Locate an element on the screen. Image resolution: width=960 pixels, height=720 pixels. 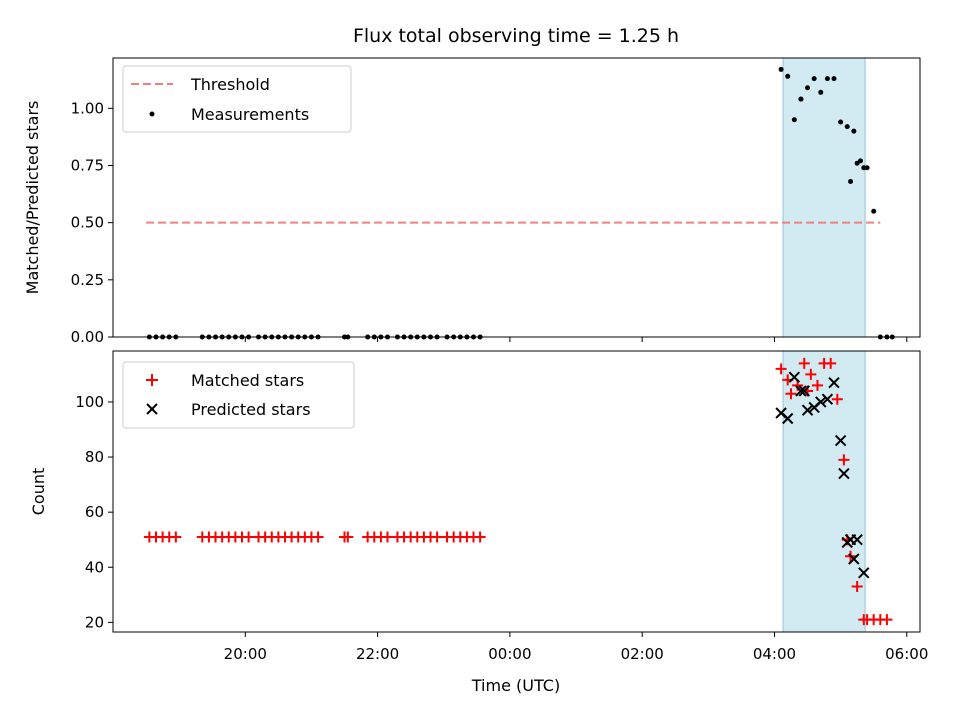
x-tick-label: 04:00 is located at coordinates (774, 654).